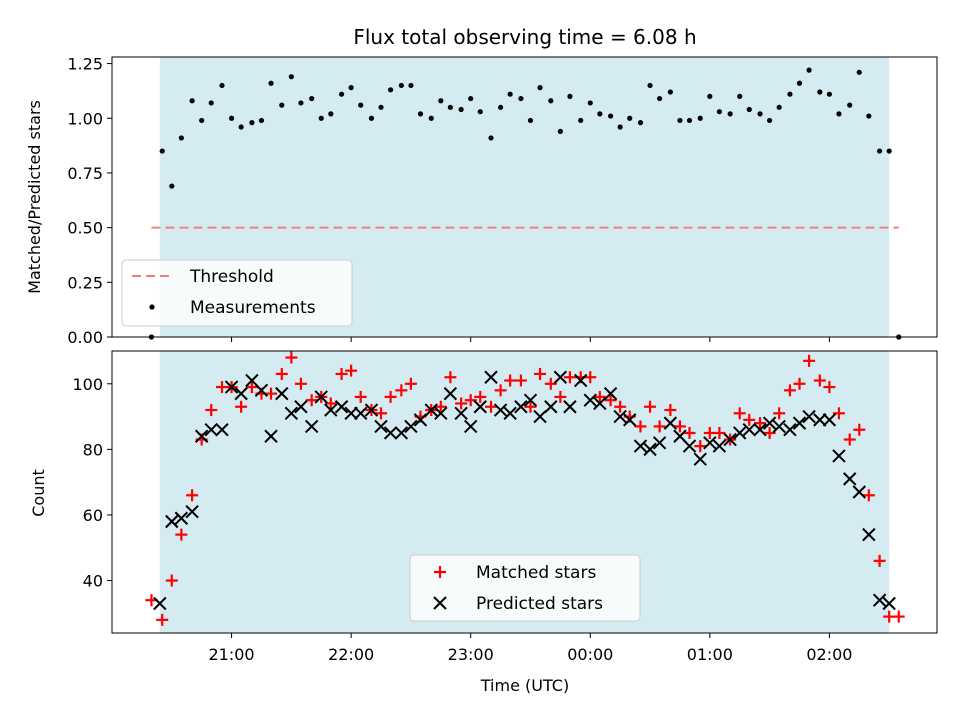 Image resolution: width=960 pixels, height=720 pixels. Describe the element at coordinates (440, 603) in the screenshot. I see `legend-predicted-swatch` at that location.